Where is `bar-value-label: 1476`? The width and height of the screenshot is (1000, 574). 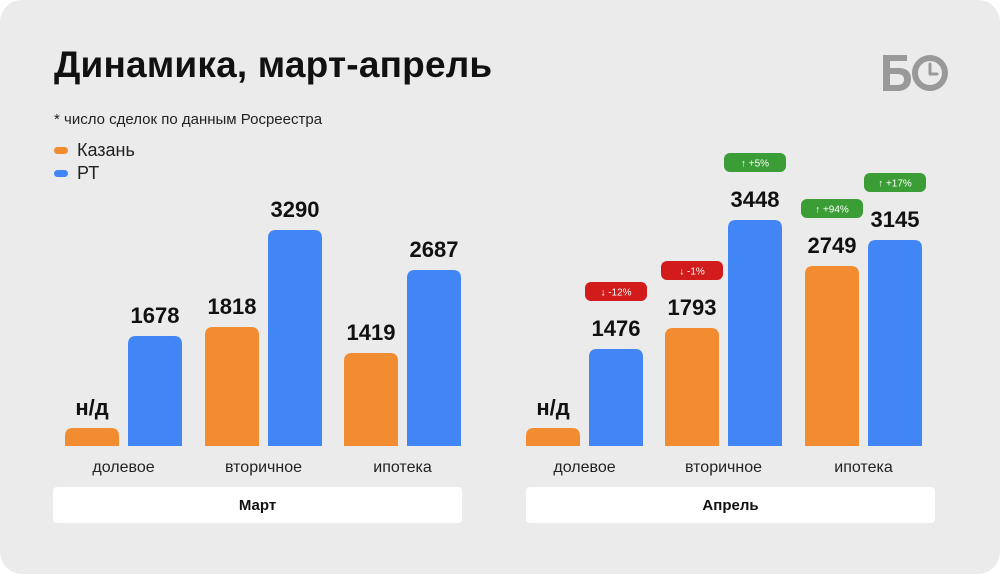 bar-value-label: 1476 is located at coordinates (616, 328).